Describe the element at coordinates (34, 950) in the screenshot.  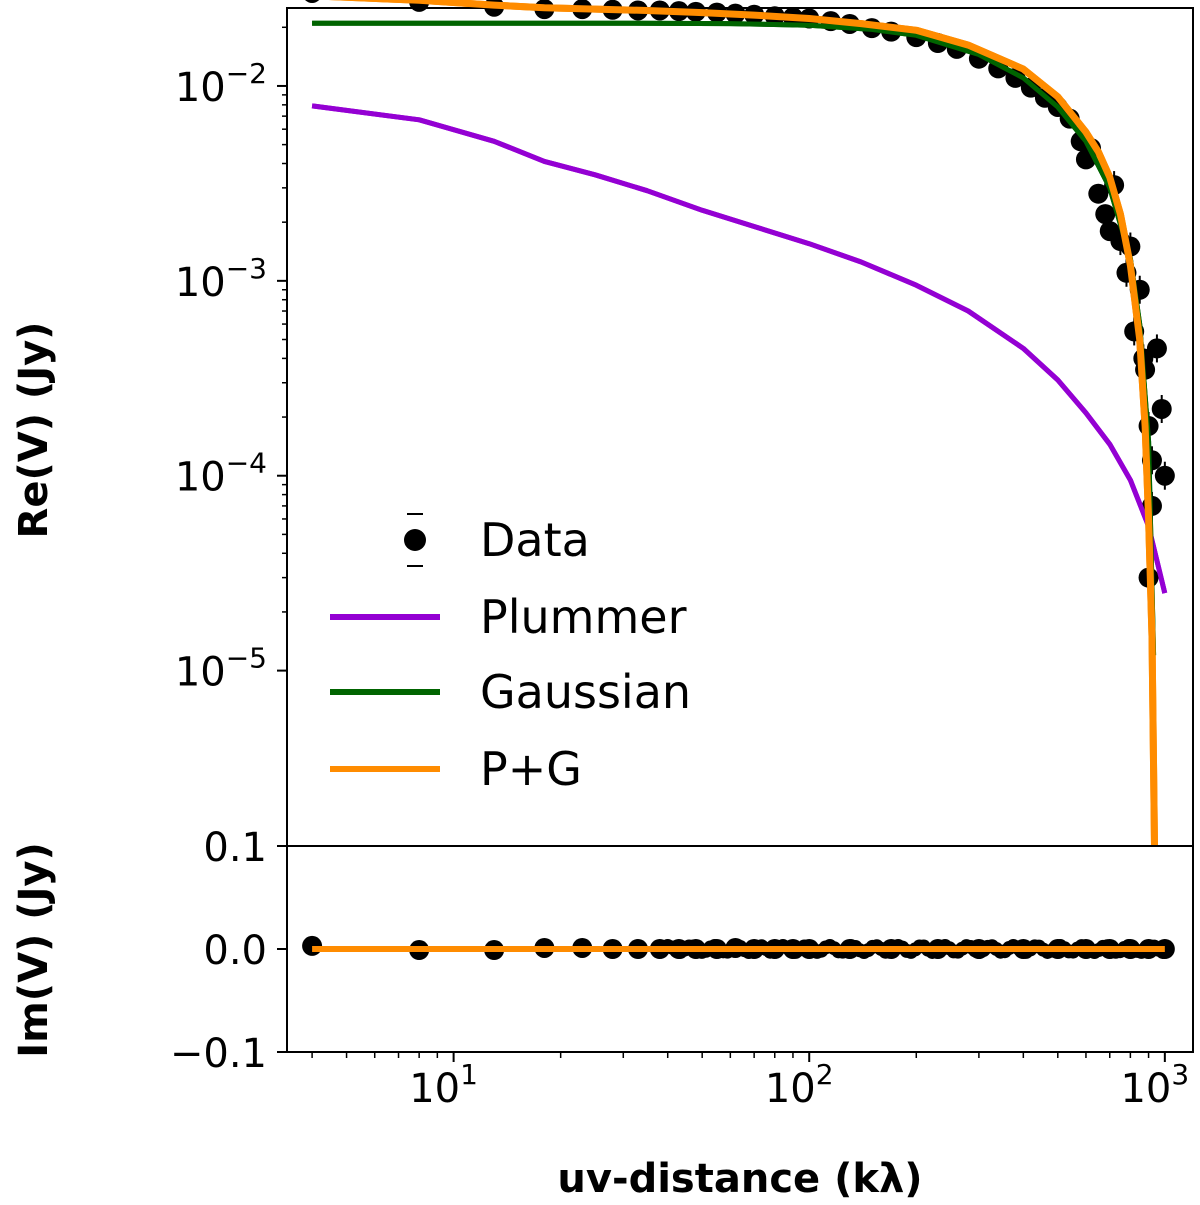
I see `im-y-axis-label: Im(V) (Jy)` at that location.